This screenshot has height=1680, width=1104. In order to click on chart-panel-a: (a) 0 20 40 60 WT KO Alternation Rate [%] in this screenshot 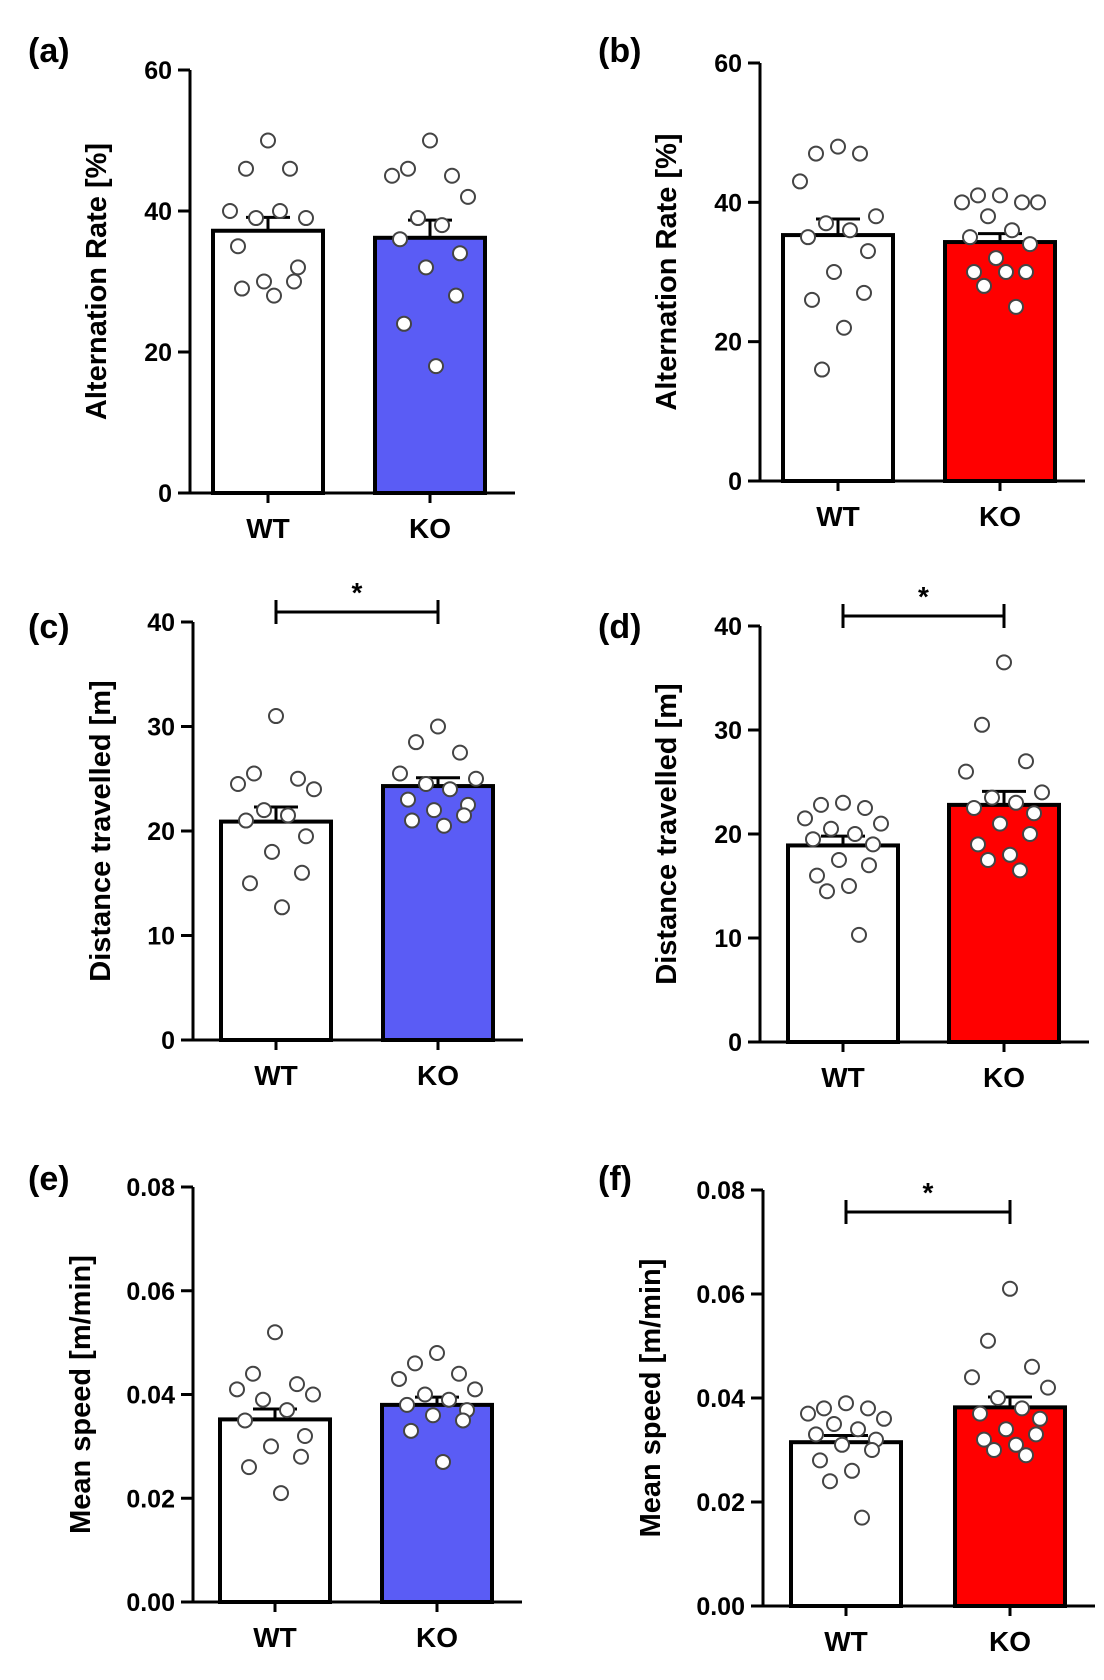, I will do `click(271, 288)`.